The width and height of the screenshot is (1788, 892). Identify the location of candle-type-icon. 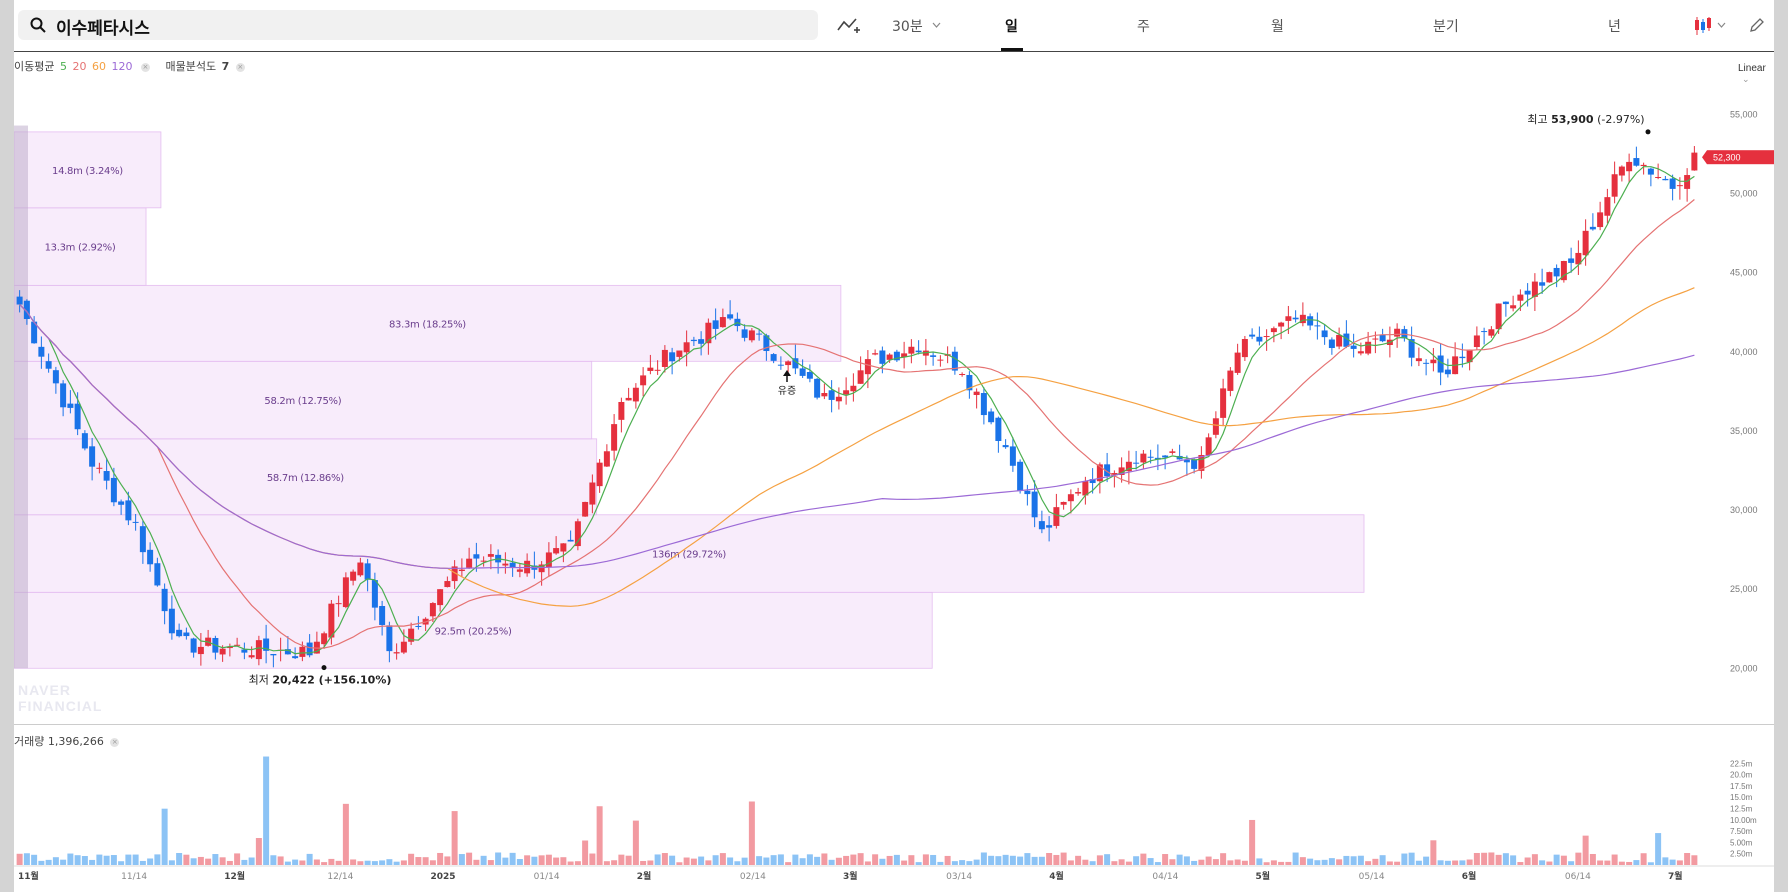
(1703, 26).